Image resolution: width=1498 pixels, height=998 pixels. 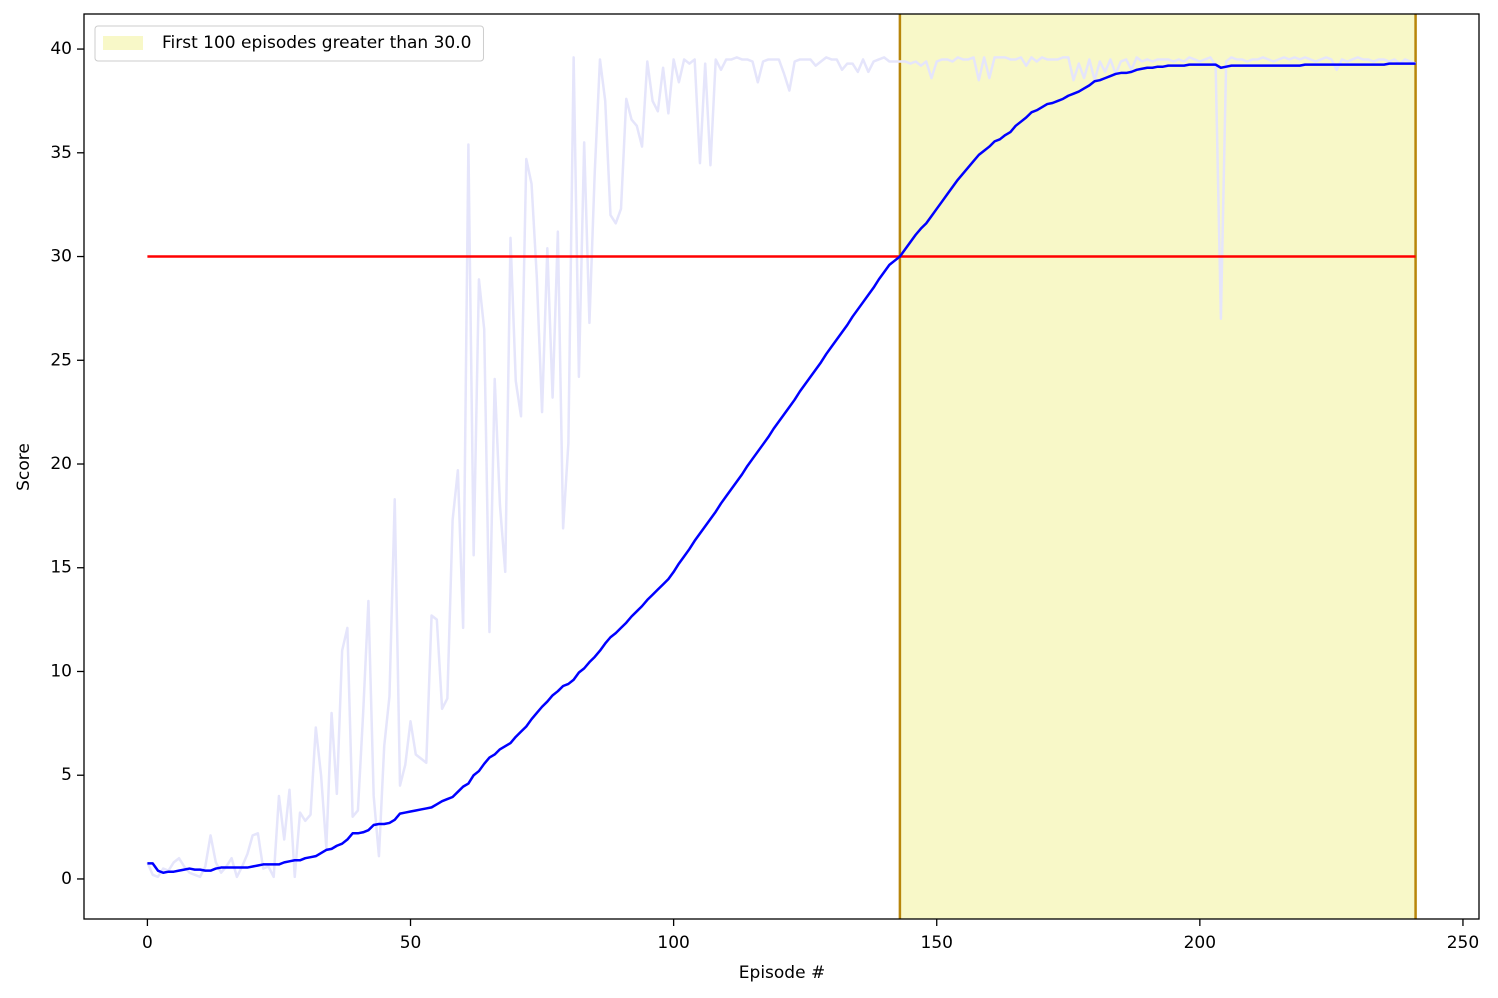 What do you see at coordinates (66, 879) in the screenshot?
I see `y-tick-label: 0` at bounding box center [66, 879].